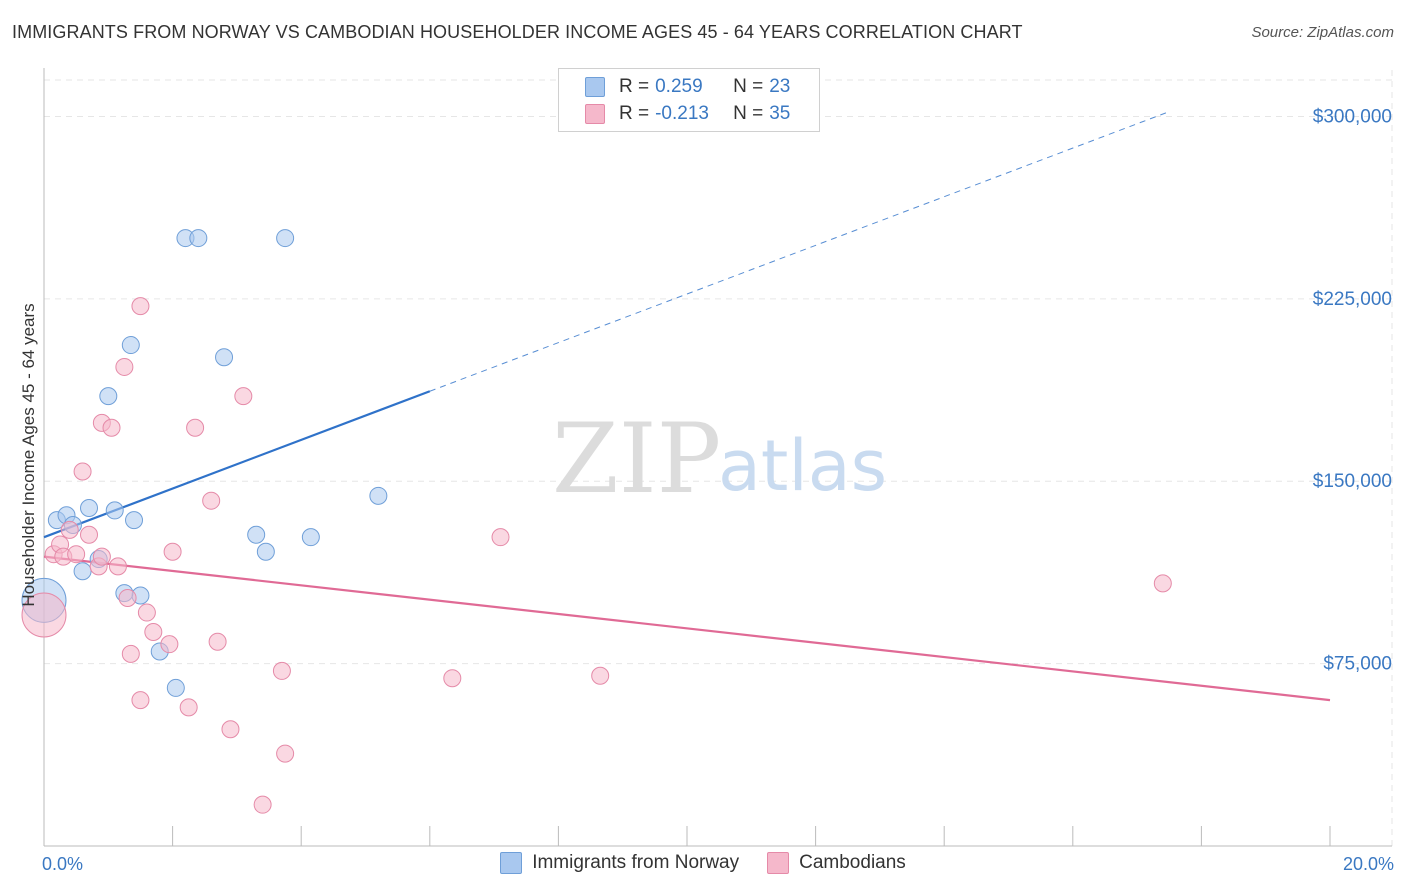 The width and height of the screenshot is (1406, 892). Describe the element at coordinates (62, 864) in the screenshot. I see `x-tick-label: 0.0%` at that location.